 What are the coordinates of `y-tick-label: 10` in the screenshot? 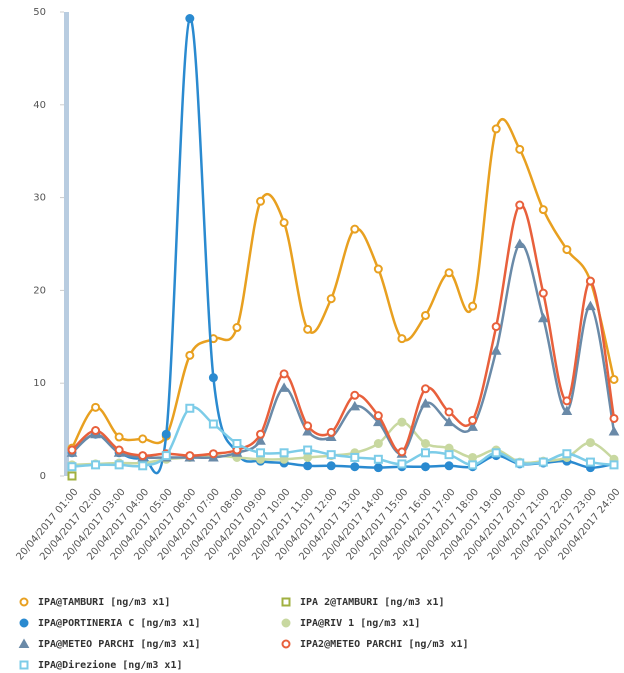 It's located at (39, 383).